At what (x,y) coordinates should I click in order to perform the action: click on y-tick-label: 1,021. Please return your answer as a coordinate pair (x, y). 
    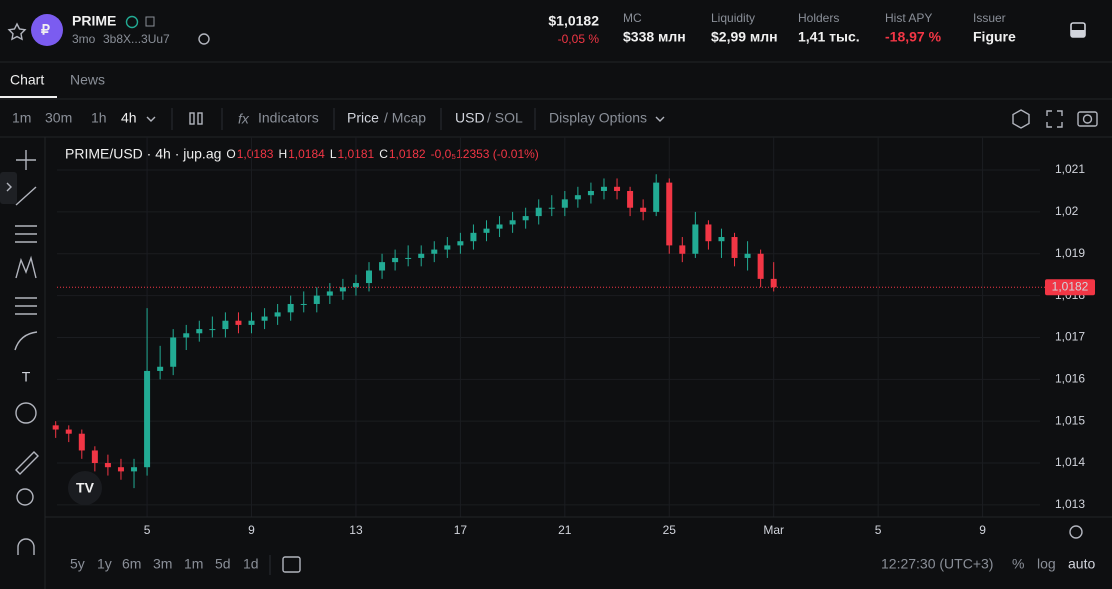
    Looking at the image, I should click on (1070, 169).